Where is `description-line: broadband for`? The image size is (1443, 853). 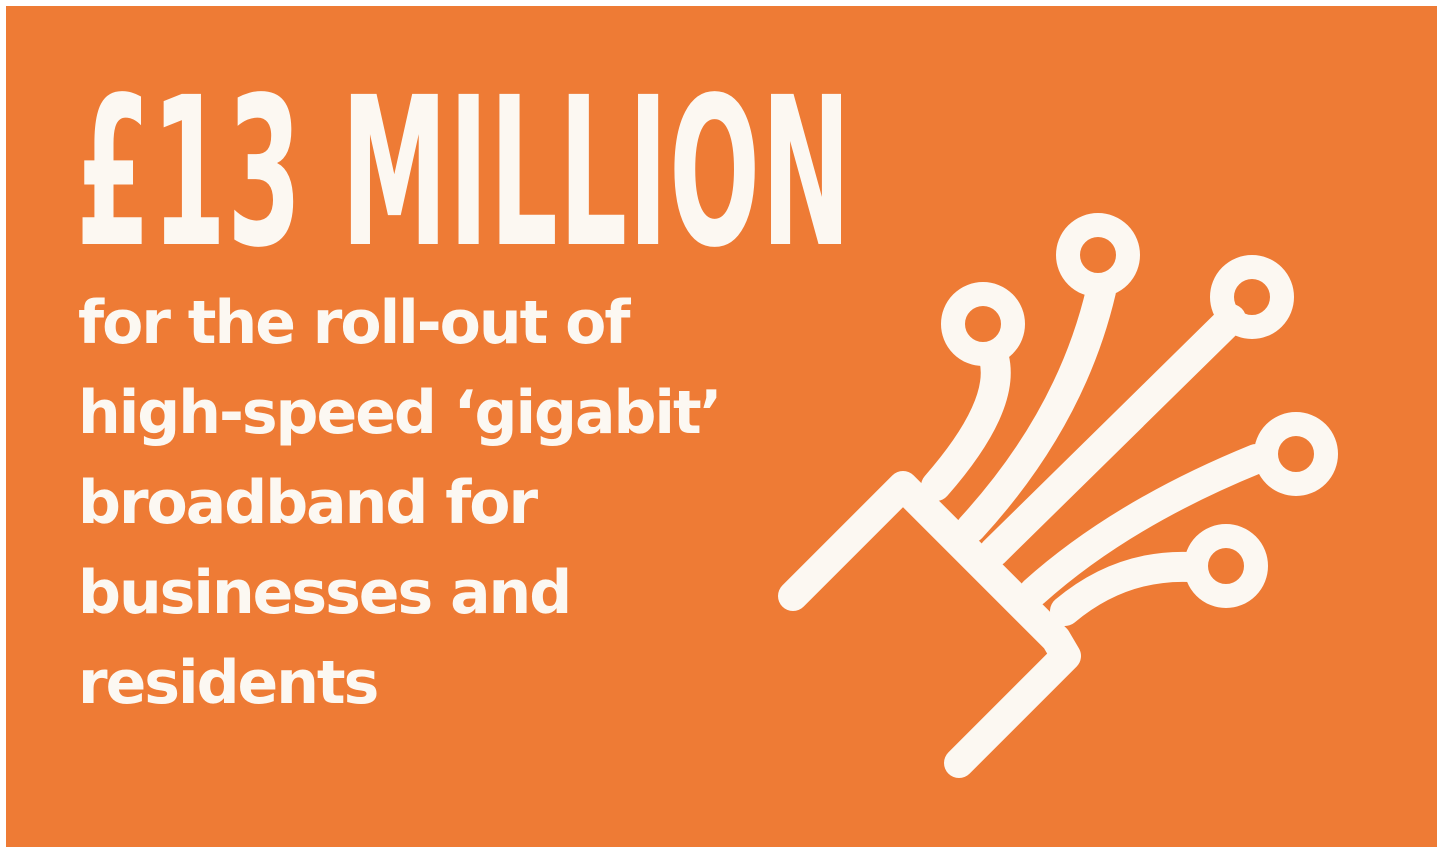 description-line: broadband for is located at coordinates (308, 503).